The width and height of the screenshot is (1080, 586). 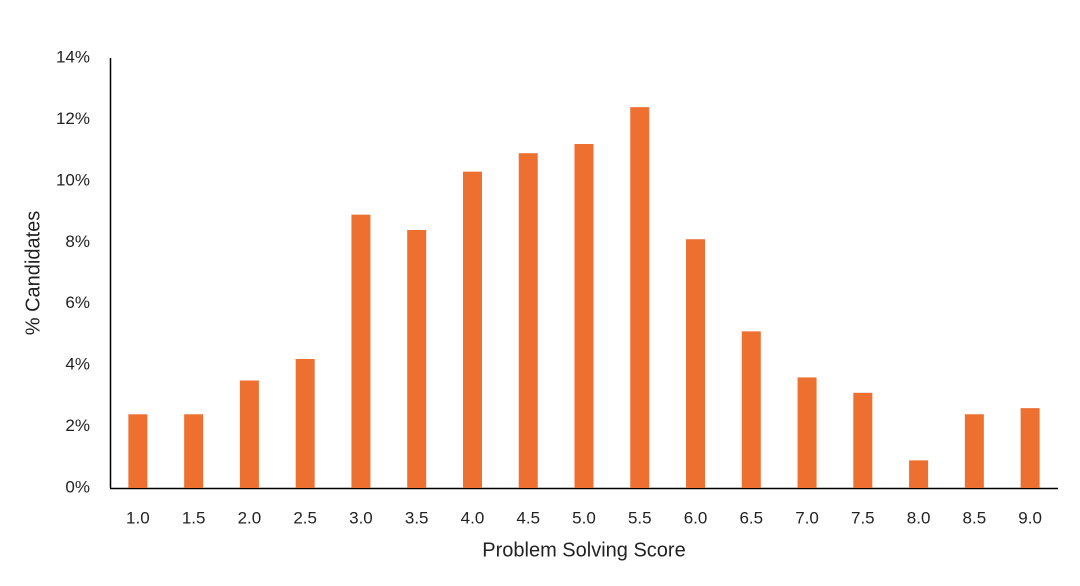 What do you see at coordinates (473, 517) in the screenshot?
I see `x-tick-label: 4.0` at bounding box center [473, 517].